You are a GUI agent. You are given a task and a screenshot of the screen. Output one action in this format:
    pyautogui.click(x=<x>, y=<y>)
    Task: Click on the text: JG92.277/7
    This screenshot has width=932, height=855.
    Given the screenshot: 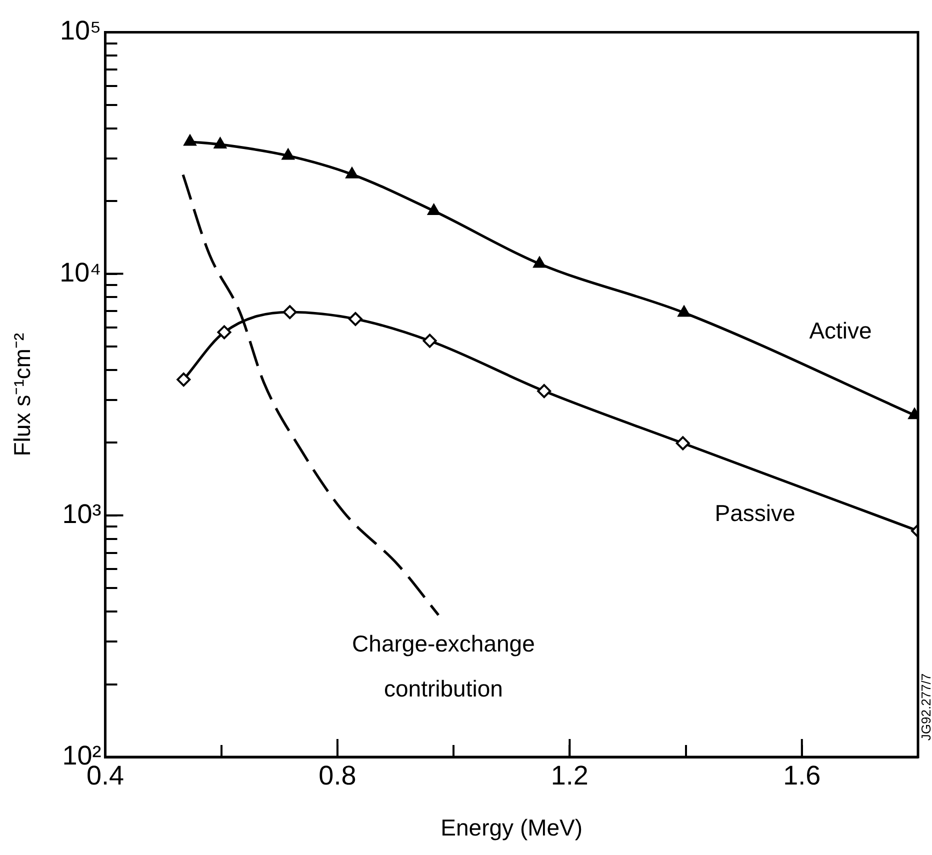 What is the action you would take?
    pyautogui.click(x=925, y=707)
    